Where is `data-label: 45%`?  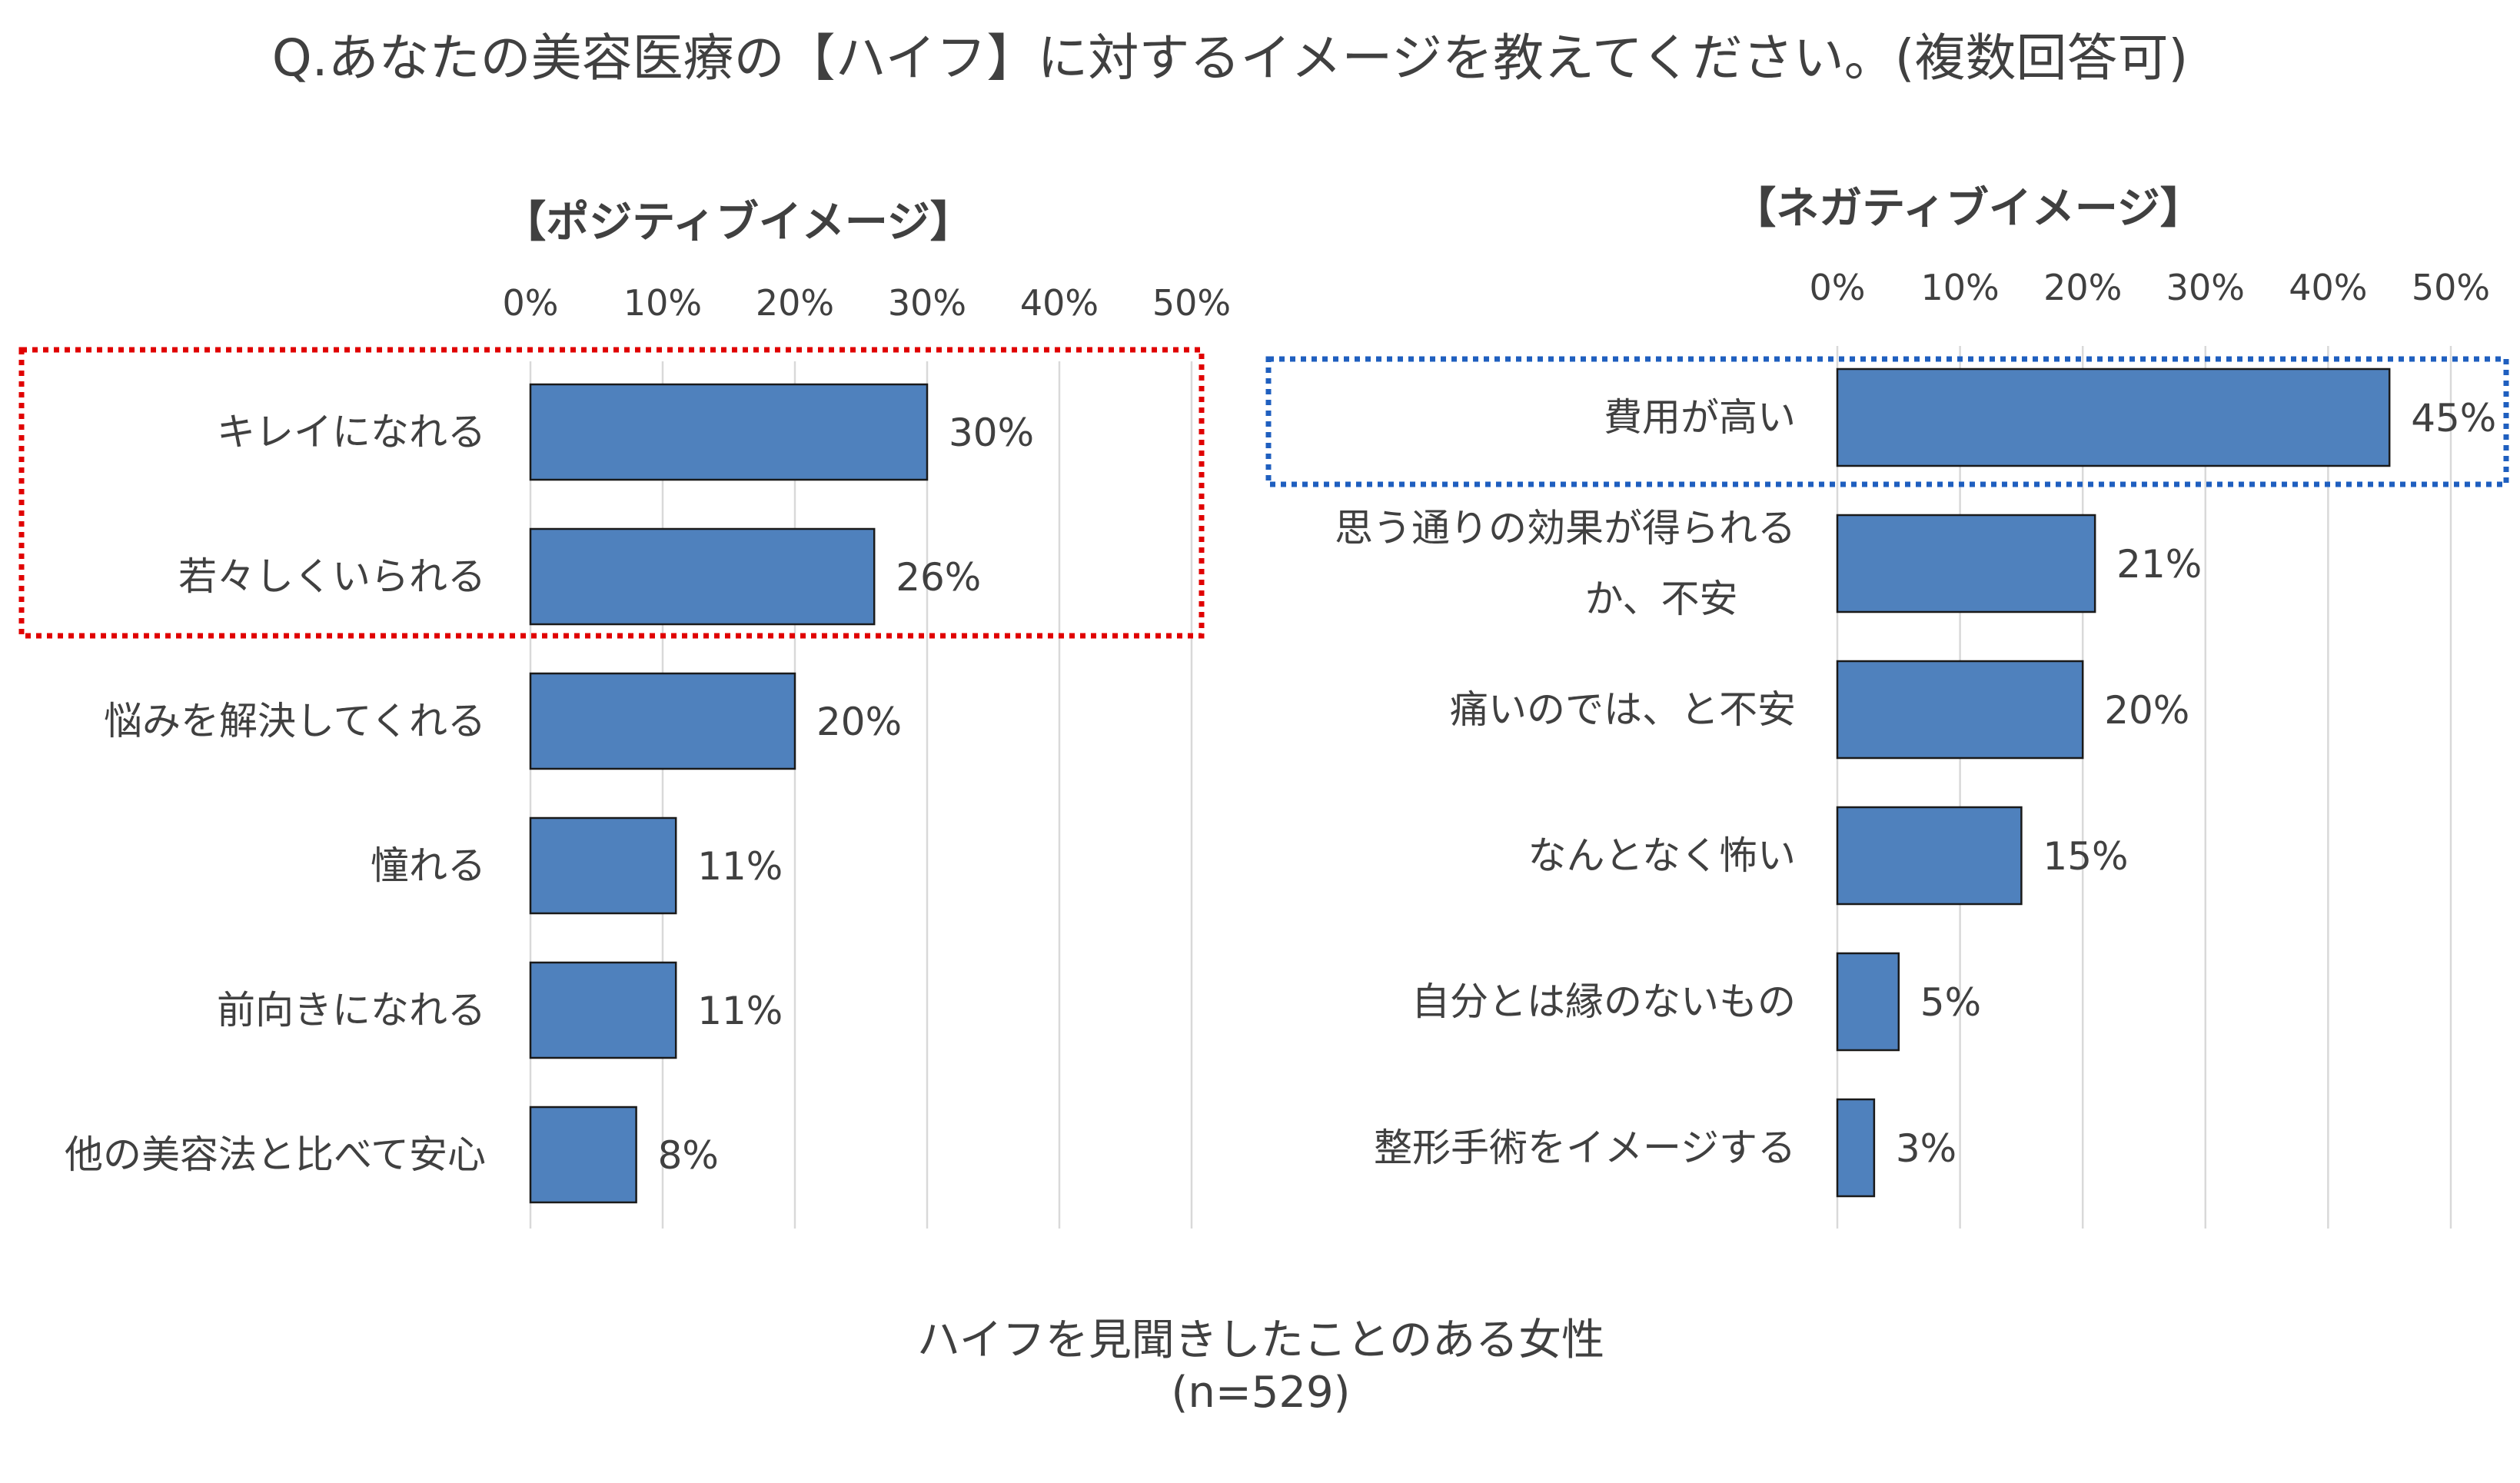
data-label: 45% is located at coordinates (2453, 418).